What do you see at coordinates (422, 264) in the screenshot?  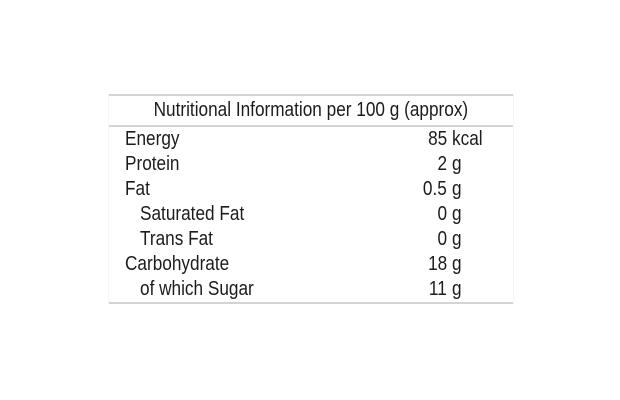 I see `row-value: 18` at bounding box center [422, 264].